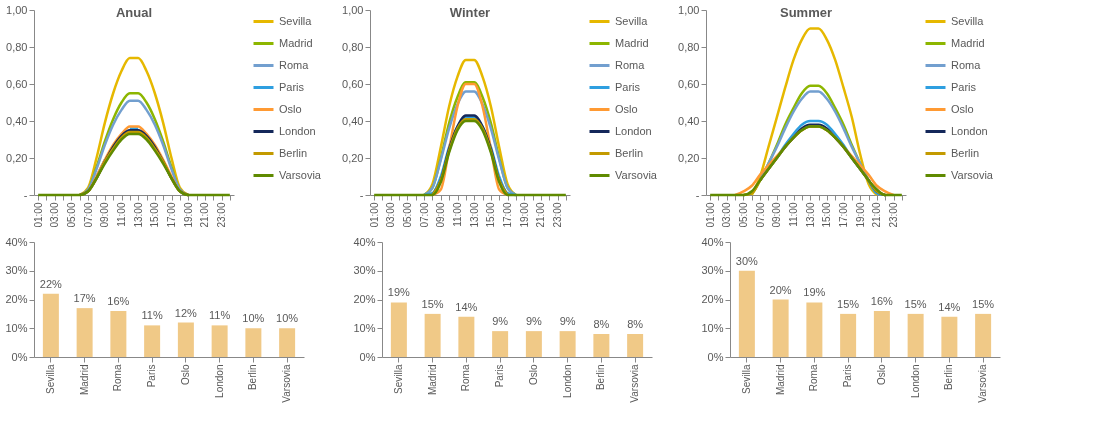  What do you see at coordinates (205, 215) in the screenshot?
I see `x-tick-label: 21:00` at bounding box center [205, 215].